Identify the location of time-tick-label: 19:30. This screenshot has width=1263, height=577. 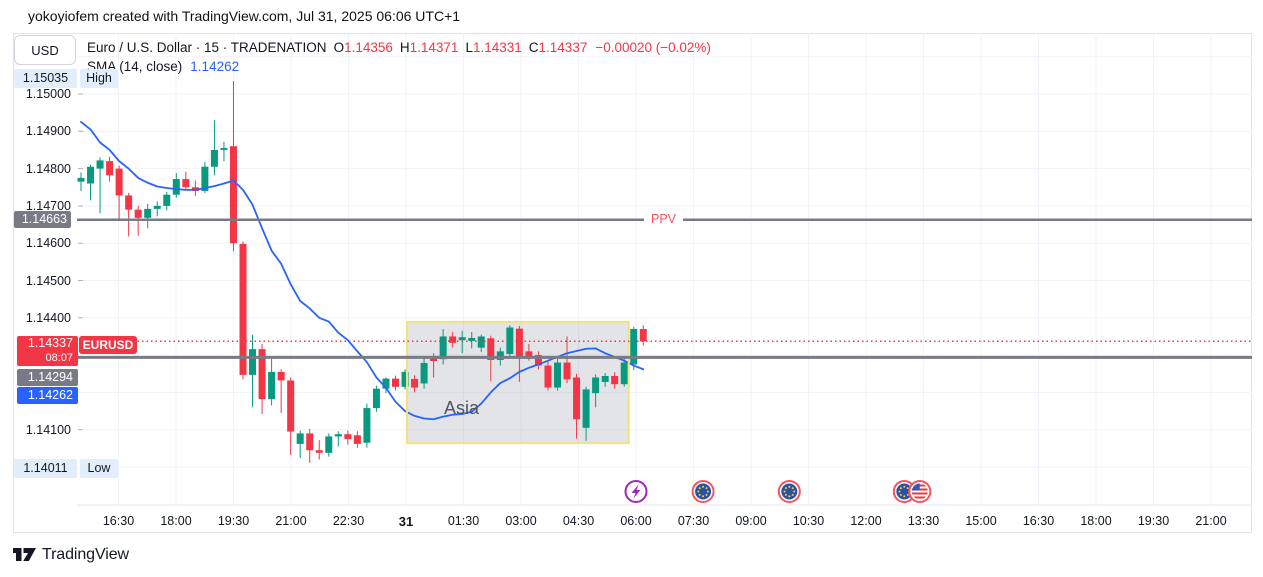
(233, 521).